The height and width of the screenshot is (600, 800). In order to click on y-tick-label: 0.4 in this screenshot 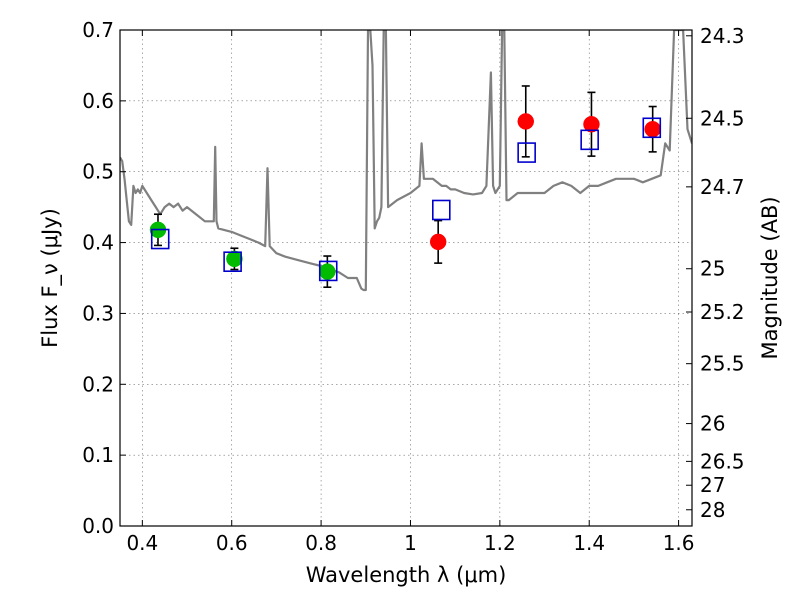, I will do `click(98, 243)`.